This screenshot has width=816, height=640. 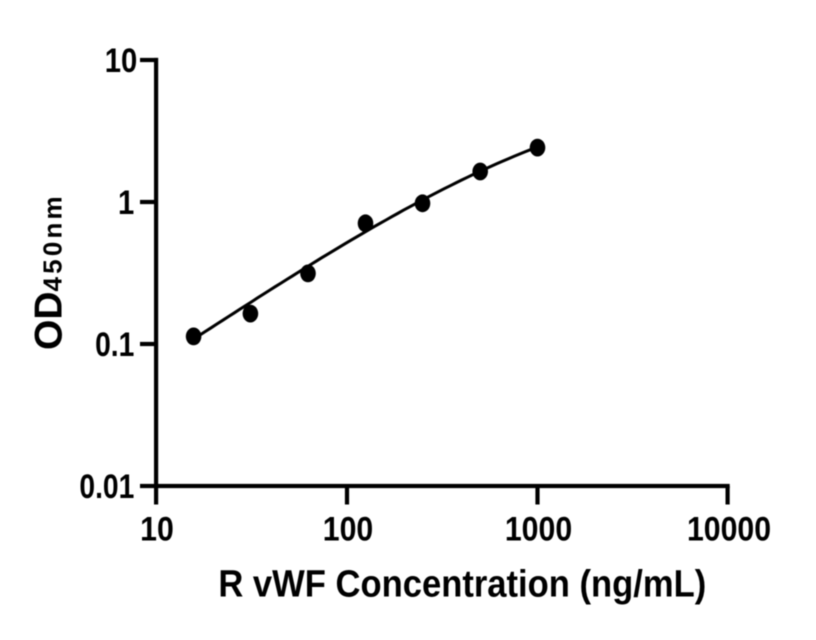 What do you see at coordinates (114, 345) in the screenshot?
I see `svg-text: 0.1` at bounding box center [114, 345].